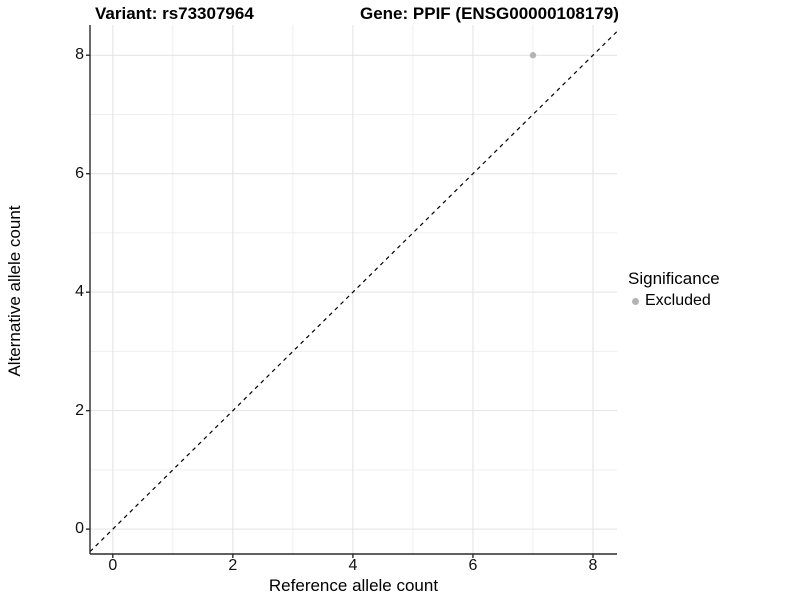  I want to click on y-axis-title: Alternative allele count, so click(14, 291).